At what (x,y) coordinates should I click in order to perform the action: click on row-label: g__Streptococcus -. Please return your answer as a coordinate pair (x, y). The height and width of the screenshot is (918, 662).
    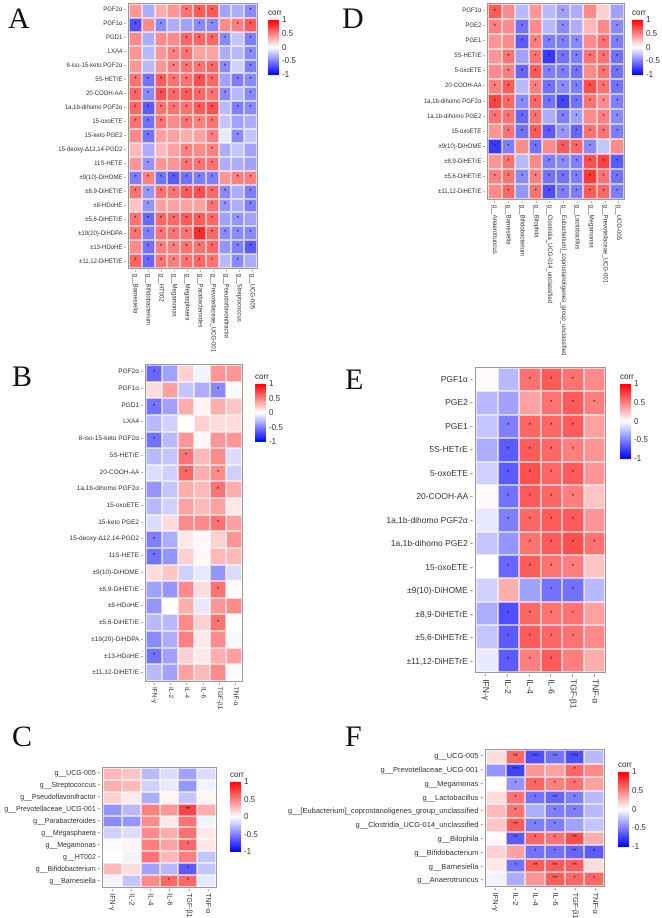
    Looking at the image, I should click on (69, 785).